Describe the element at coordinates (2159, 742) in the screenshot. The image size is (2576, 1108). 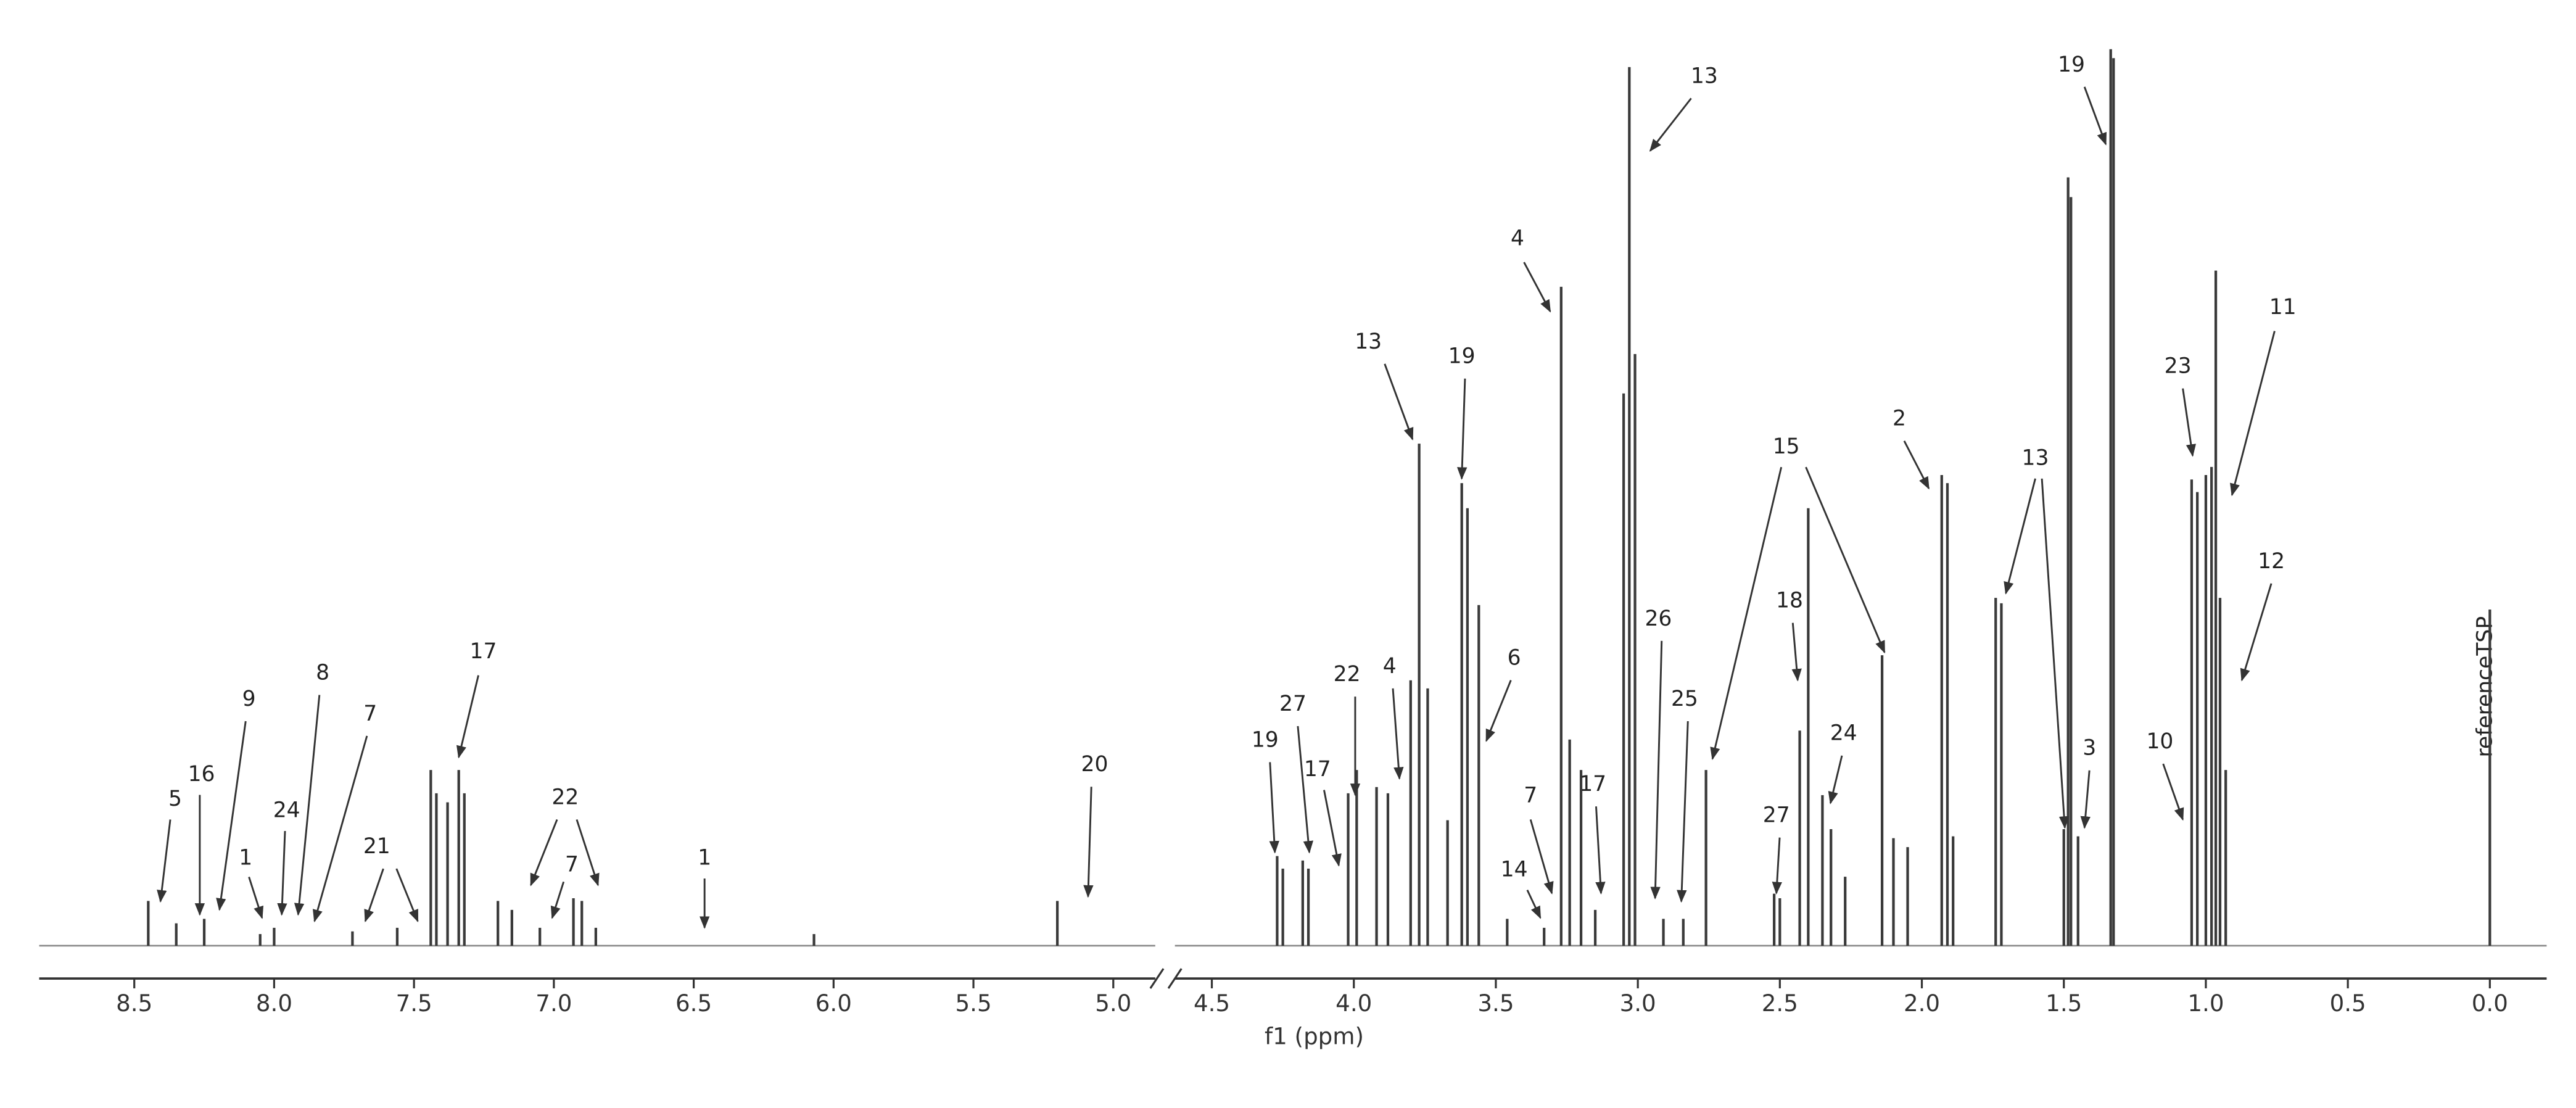
I see `annotation: 10` at that location.